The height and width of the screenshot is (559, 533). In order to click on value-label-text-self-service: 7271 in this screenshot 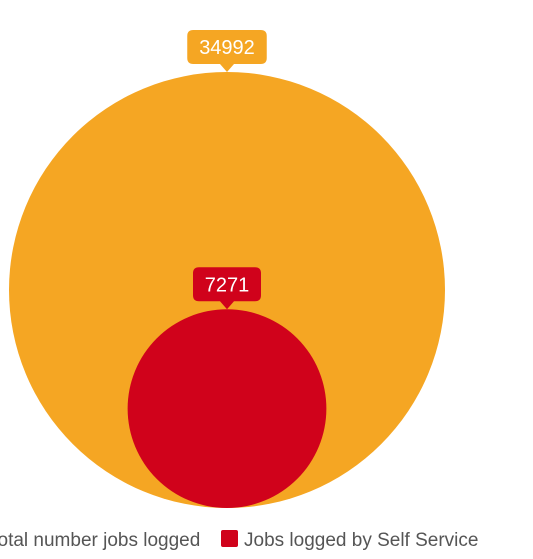, I will do `click(227, 285)`.